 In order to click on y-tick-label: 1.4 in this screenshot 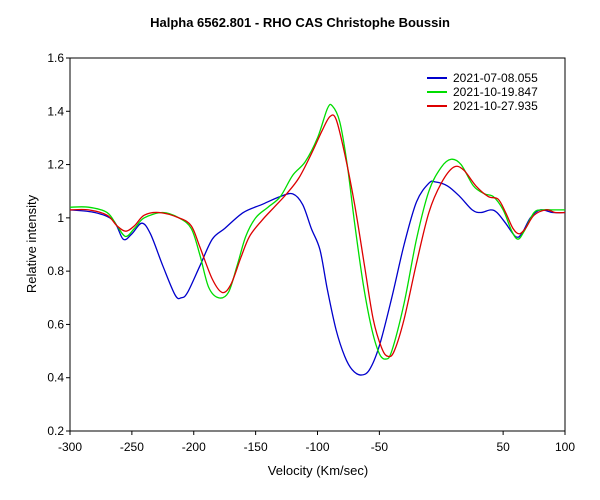, I will do `click(55, 111)`.